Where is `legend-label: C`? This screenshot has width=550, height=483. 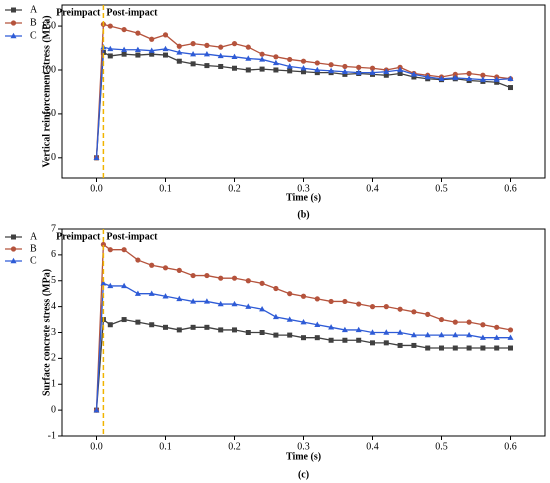 legend-label: C is located at coordinates (33, 35).